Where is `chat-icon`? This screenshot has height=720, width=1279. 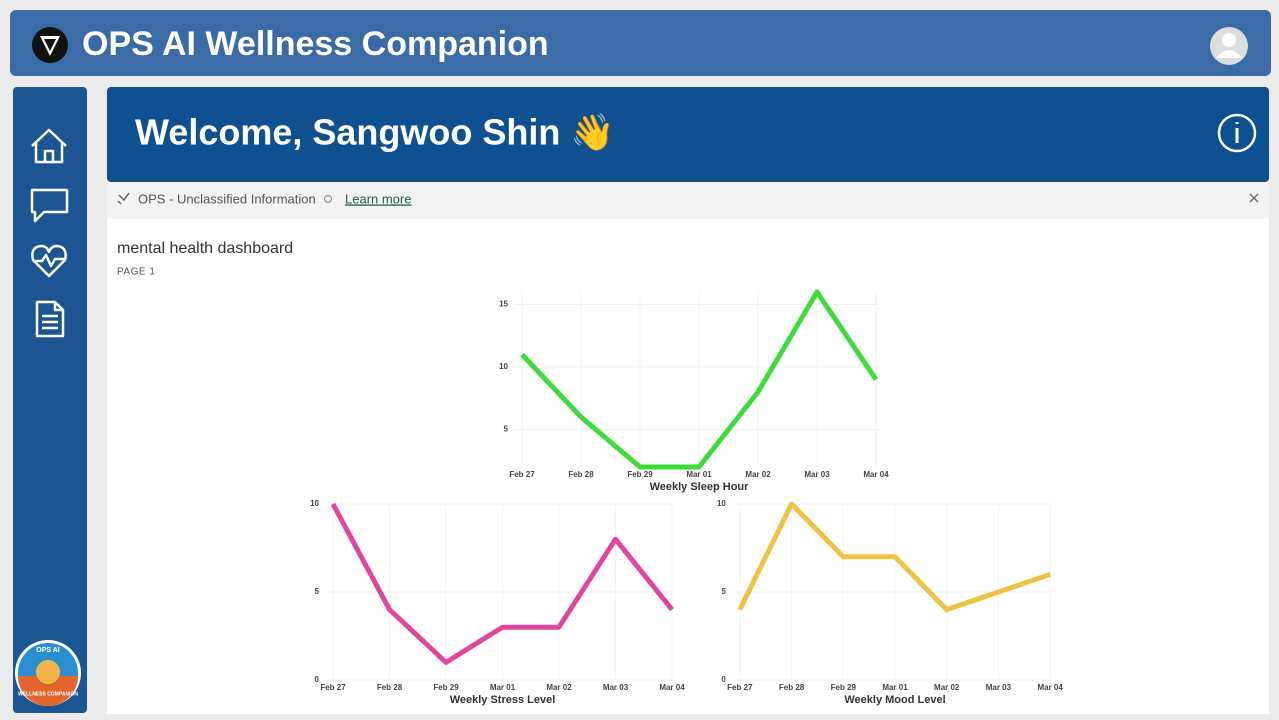
chat-icon is located at coordinates (49, 205).